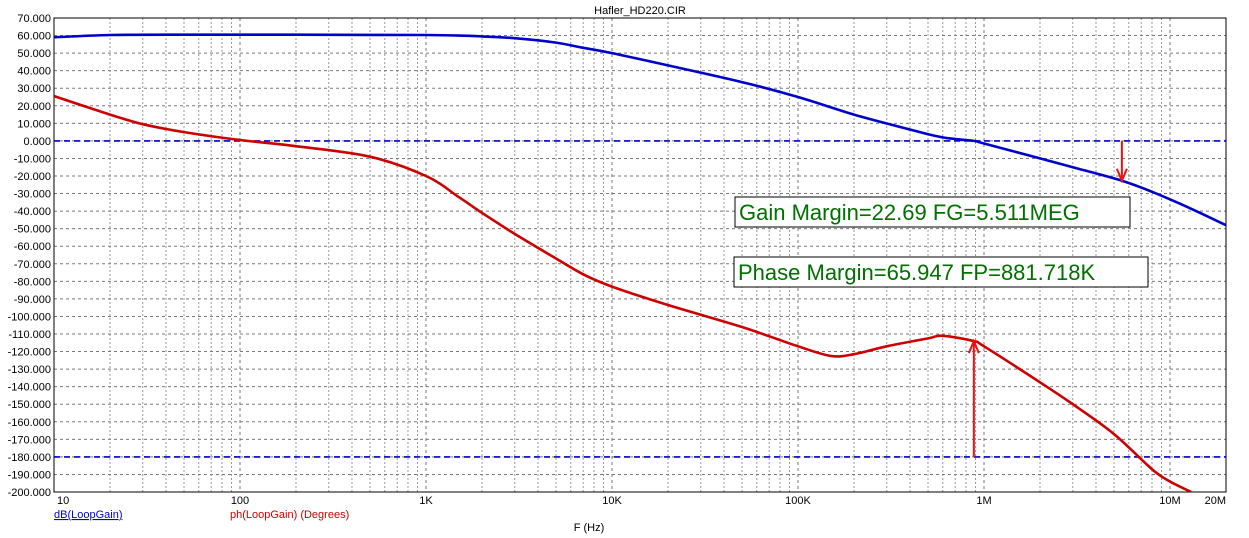 The width and height of the screenshot is (1249, 538). Describe the element at coordinates (289, 515) in the screenshot. I see `legend-label-phase: ph(LoopGain) (Degrees)` at that location.